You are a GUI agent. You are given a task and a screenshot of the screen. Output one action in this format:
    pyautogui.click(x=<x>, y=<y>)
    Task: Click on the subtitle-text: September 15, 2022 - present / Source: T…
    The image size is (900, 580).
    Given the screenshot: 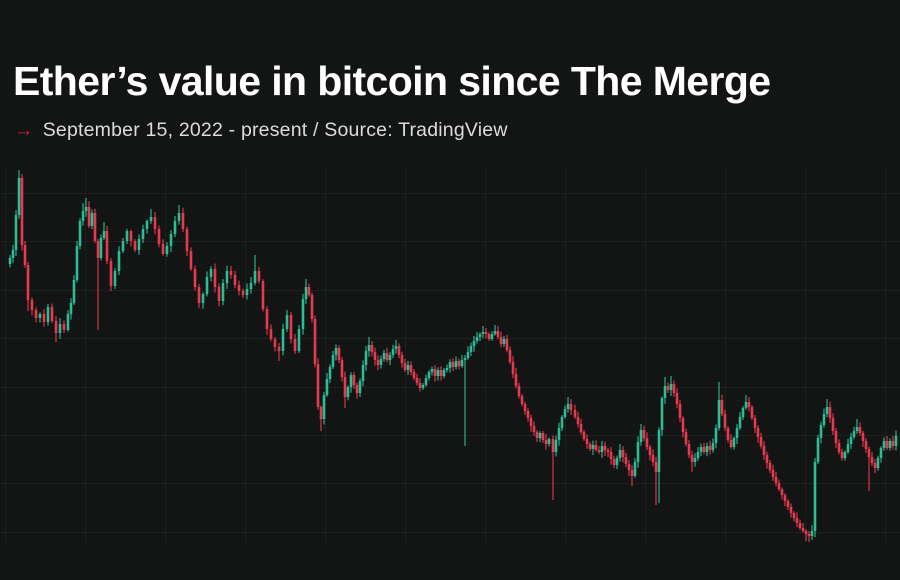 What is the action you would take?
    pyautogui.click(x=275, y=130)
    